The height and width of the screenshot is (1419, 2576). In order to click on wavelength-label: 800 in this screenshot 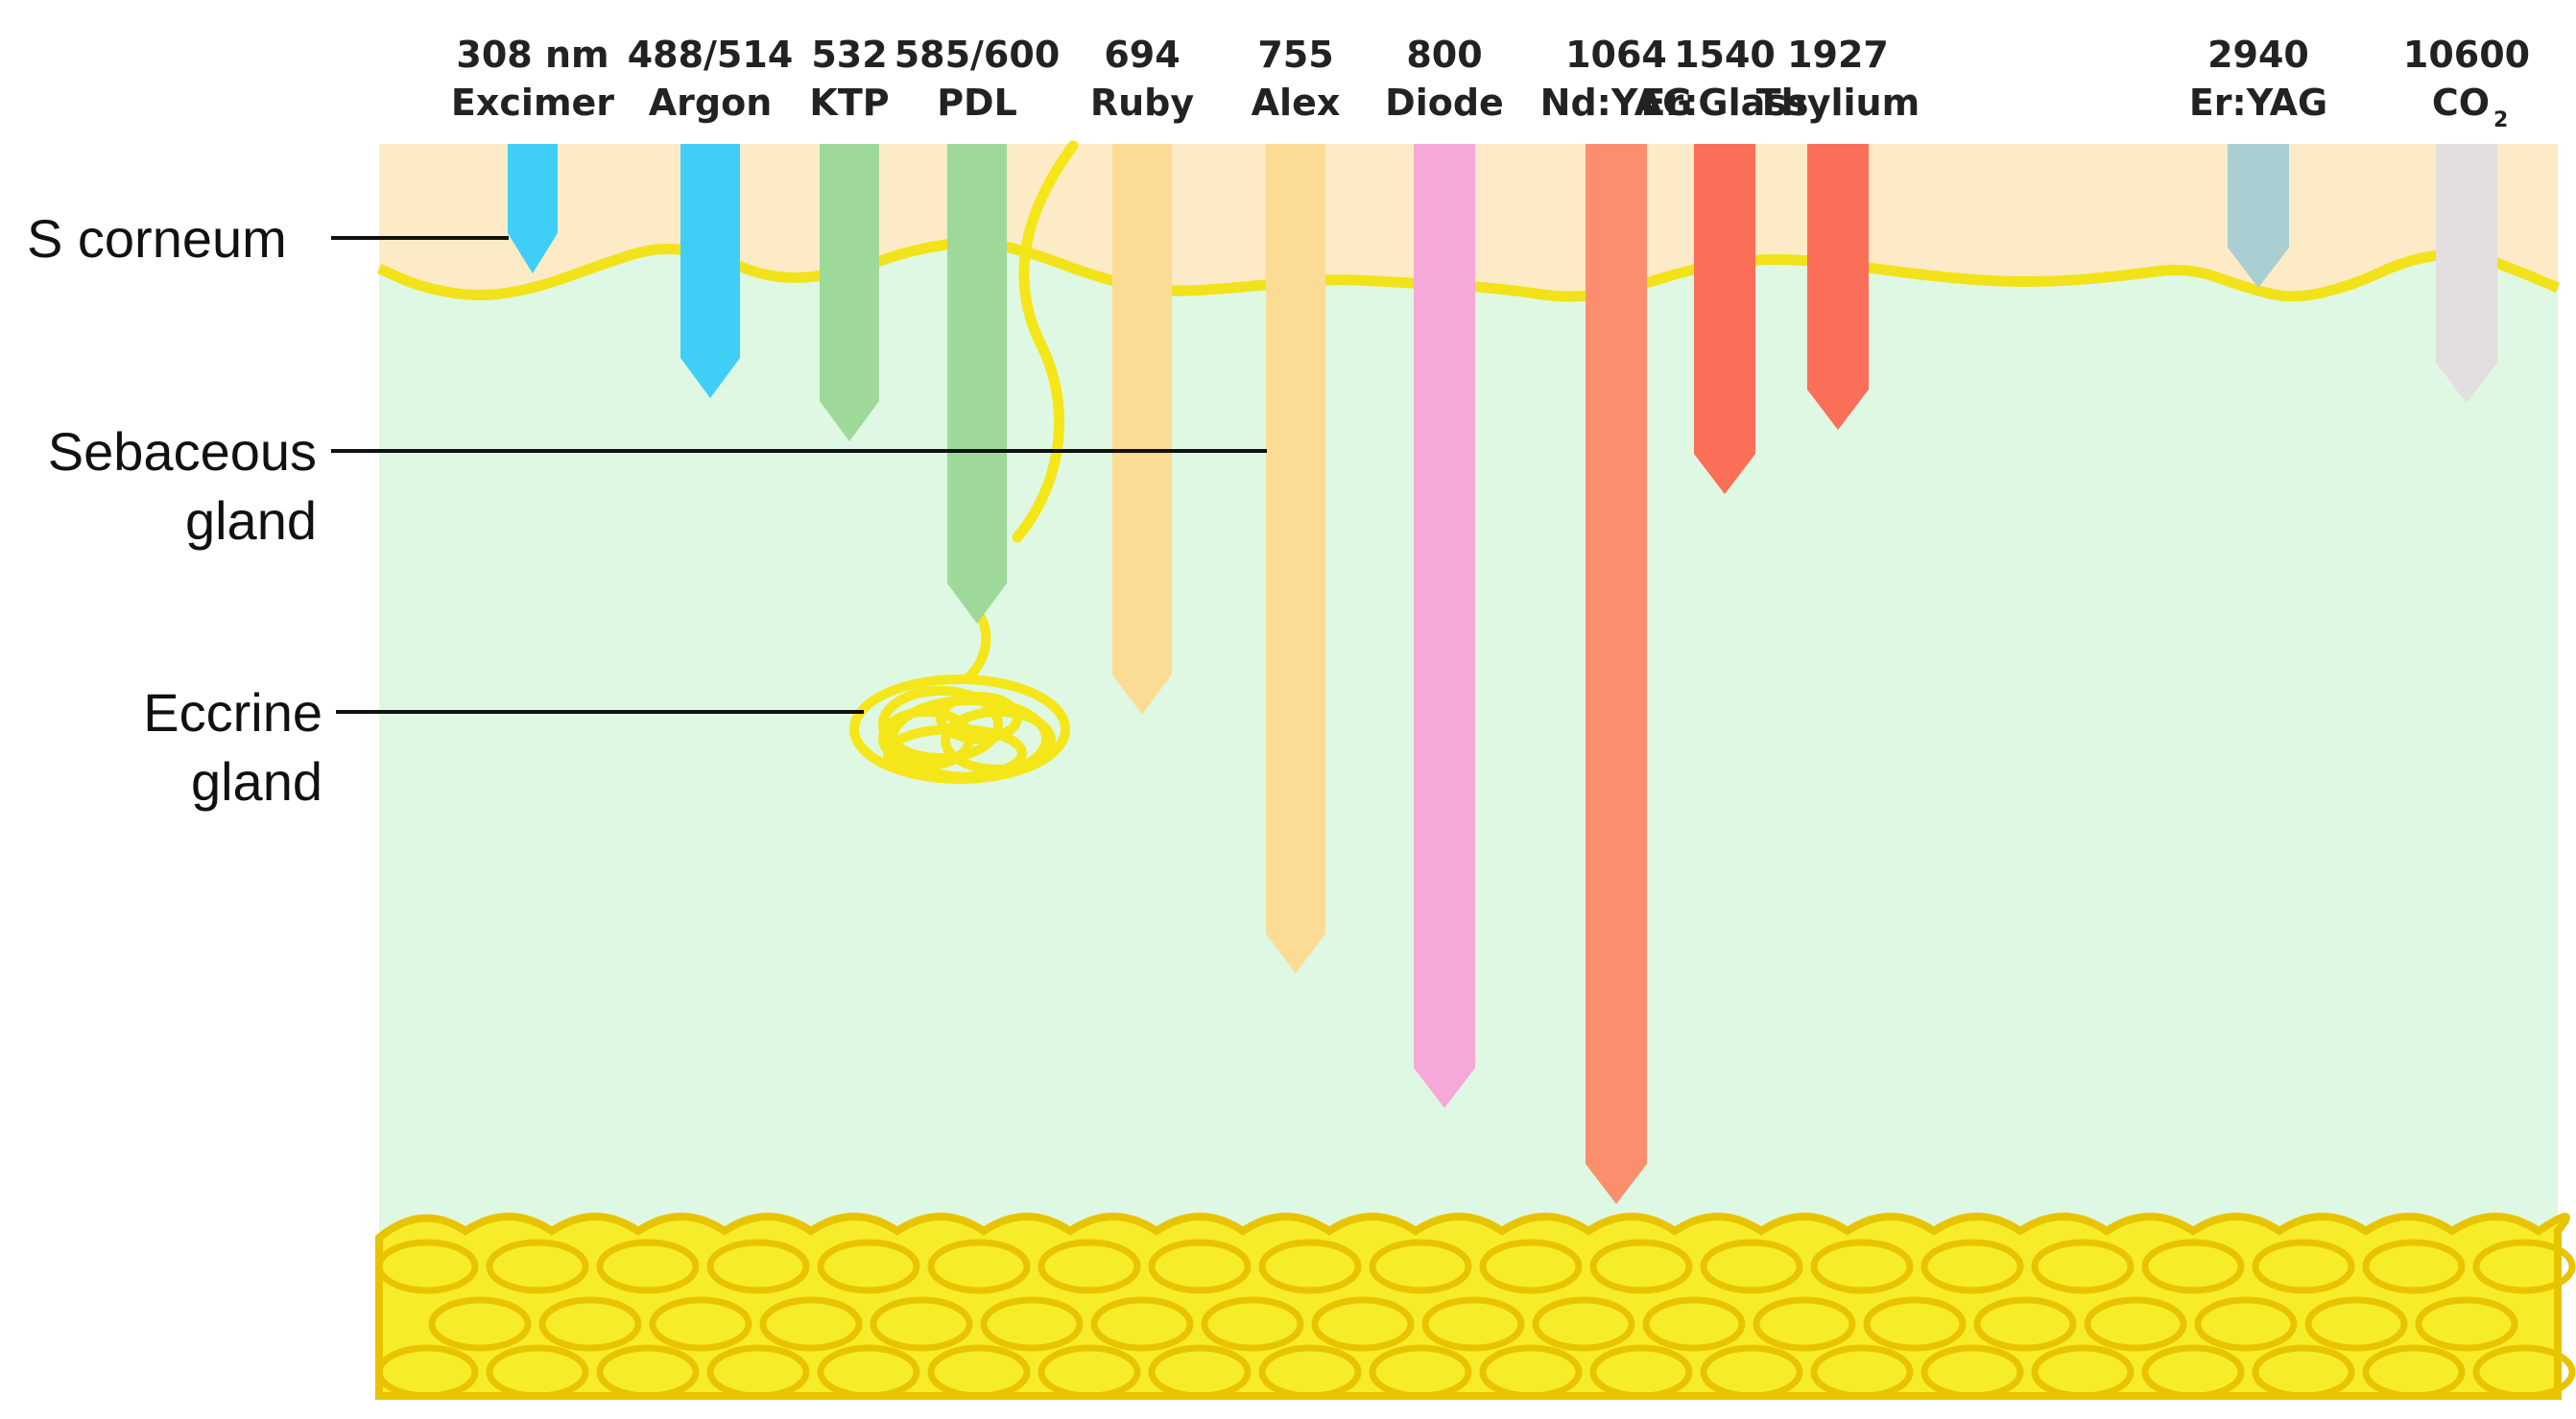, I will do `click(1444, 55)`.